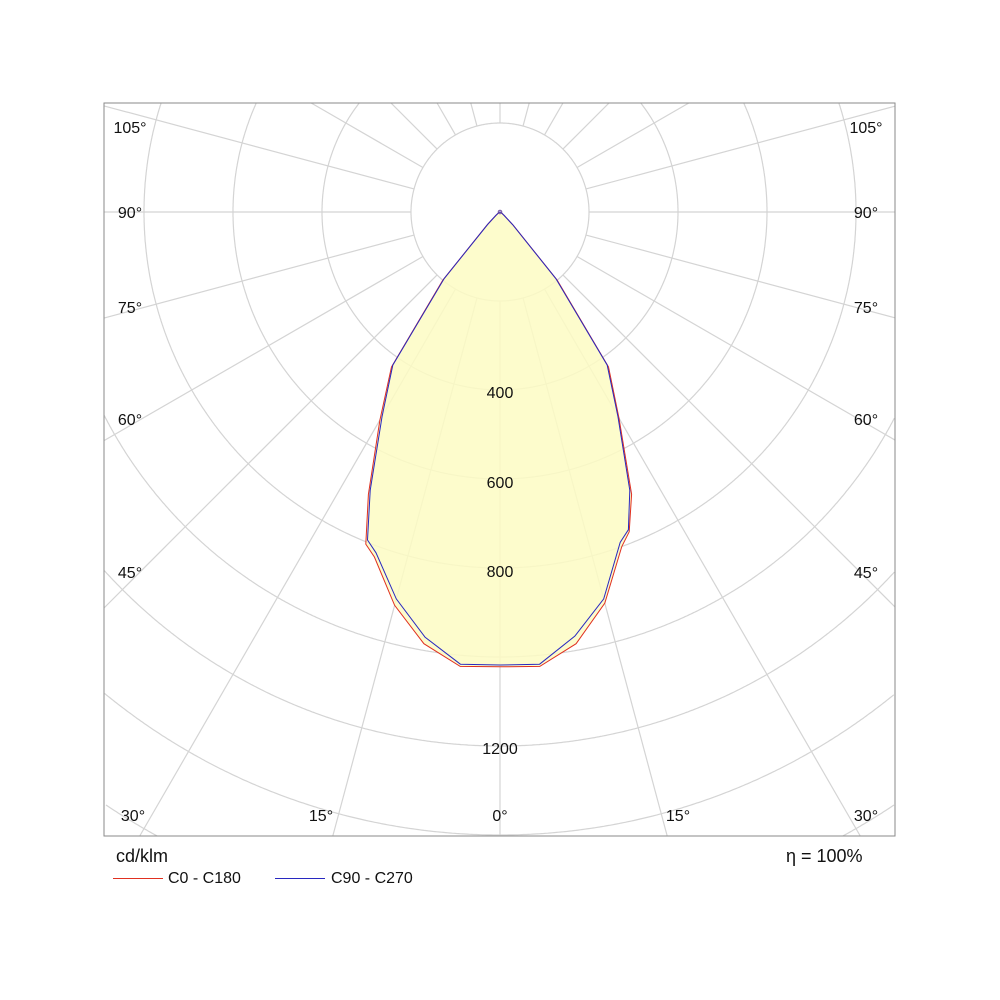 The image size is (1000, 1000). What do you see at coordinates (500, 483) in the screenshot?
I see `radial-tick-label: 600` at bounding box center [500, 483].